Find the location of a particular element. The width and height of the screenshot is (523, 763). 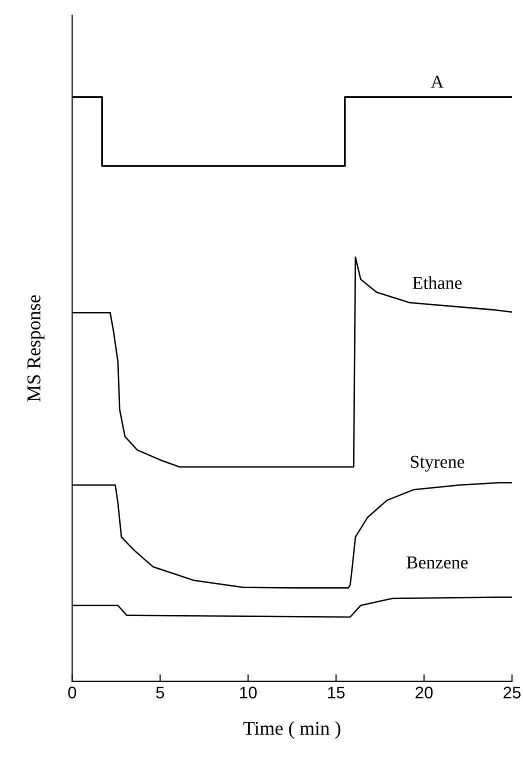

series-label: A is located at coordinates (437, 82).